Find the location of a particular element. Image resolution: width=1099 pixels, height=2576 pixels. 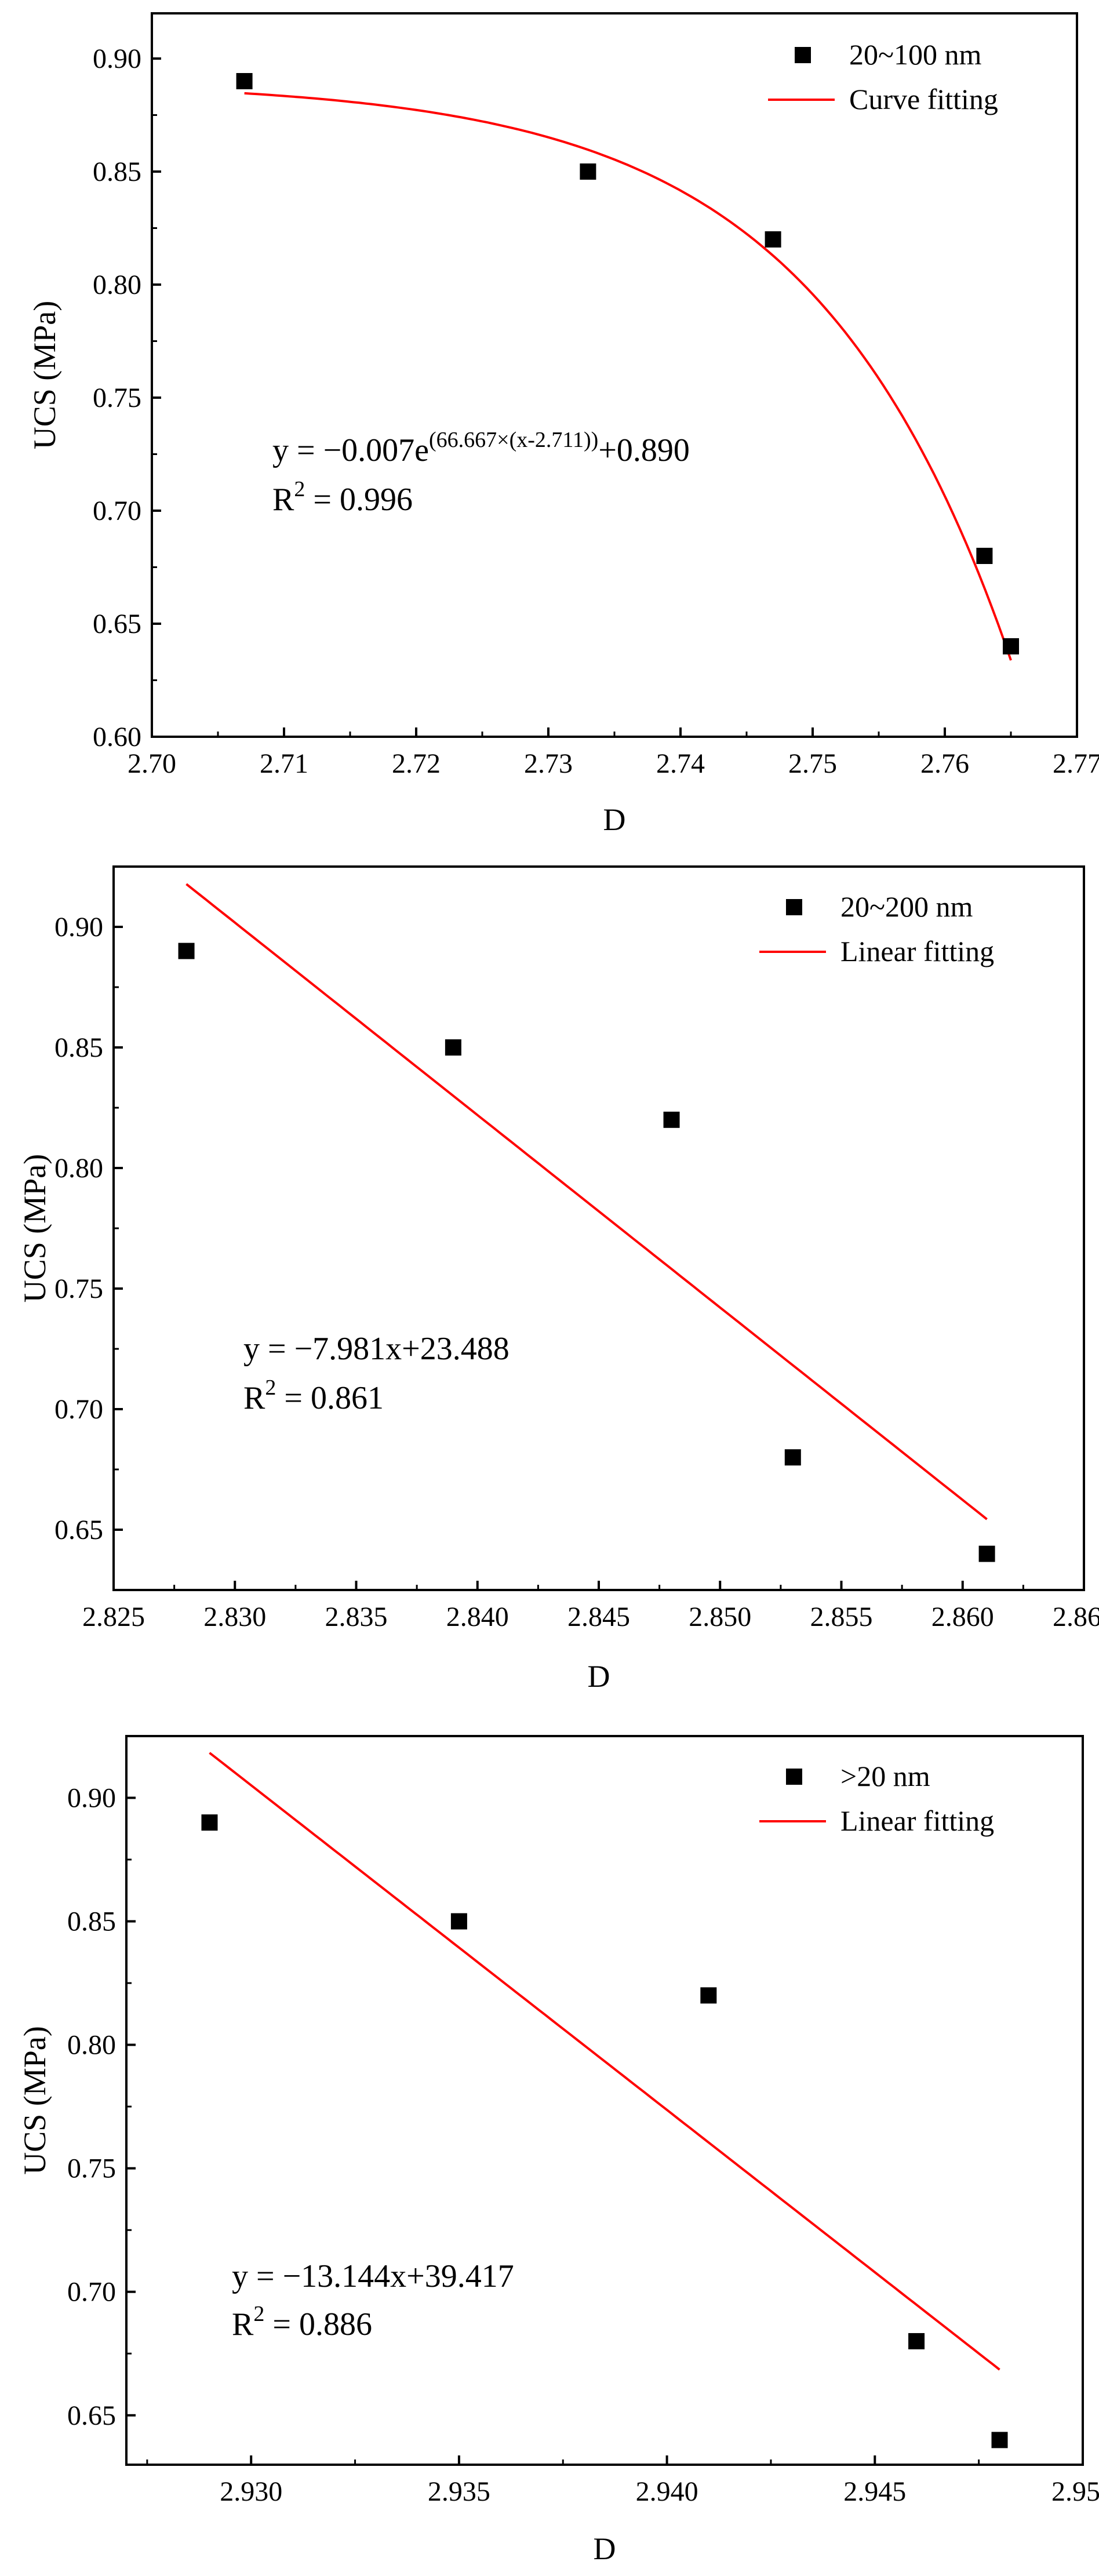

x-tick-label: 2.935 is located at coordinates (459, 2492).